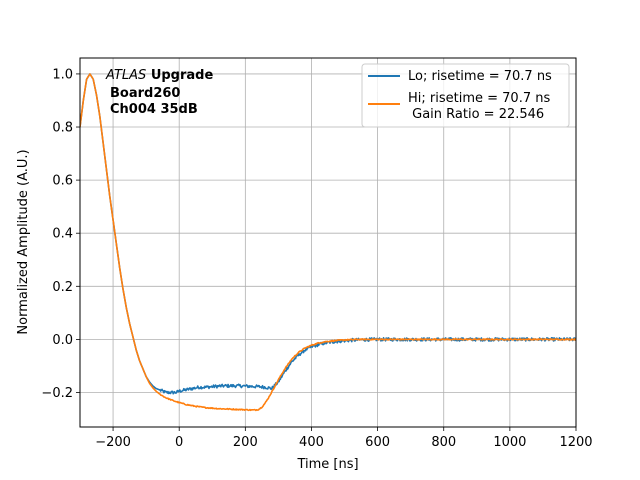 This screenshot has height=480, width=640. Describe the element at coordinates (479, 98) in the screenshot. I see `legend-label-hi-line: Hi; risetime = 70.7 ns` at that location.